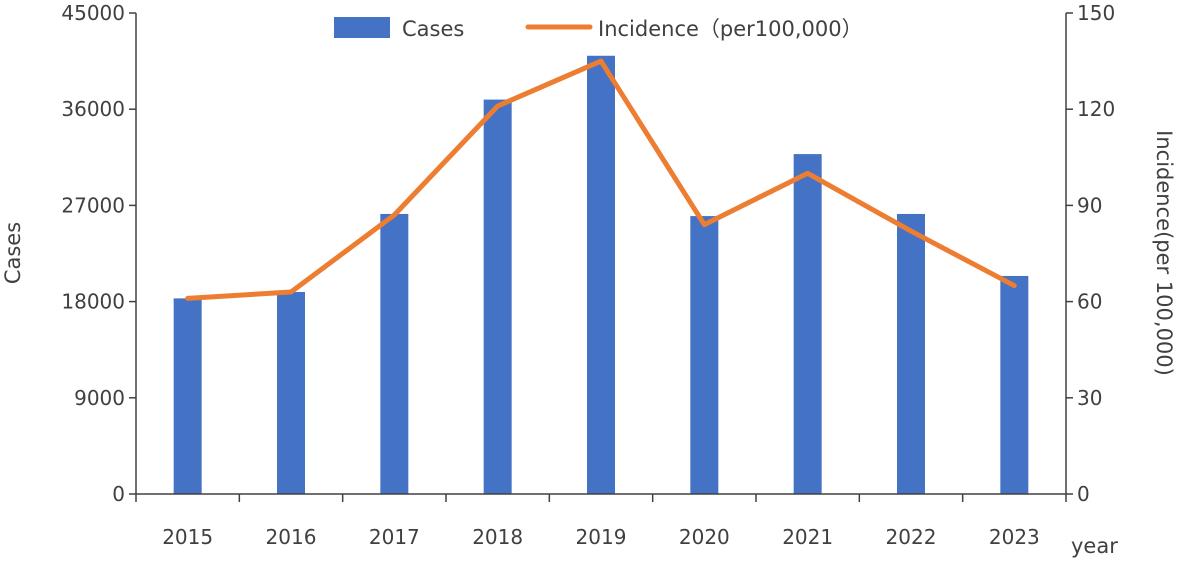  What do you see at coordinates (394, 353) in the screenshot?
I see `bar-2017` at bounding box center [394, 353].